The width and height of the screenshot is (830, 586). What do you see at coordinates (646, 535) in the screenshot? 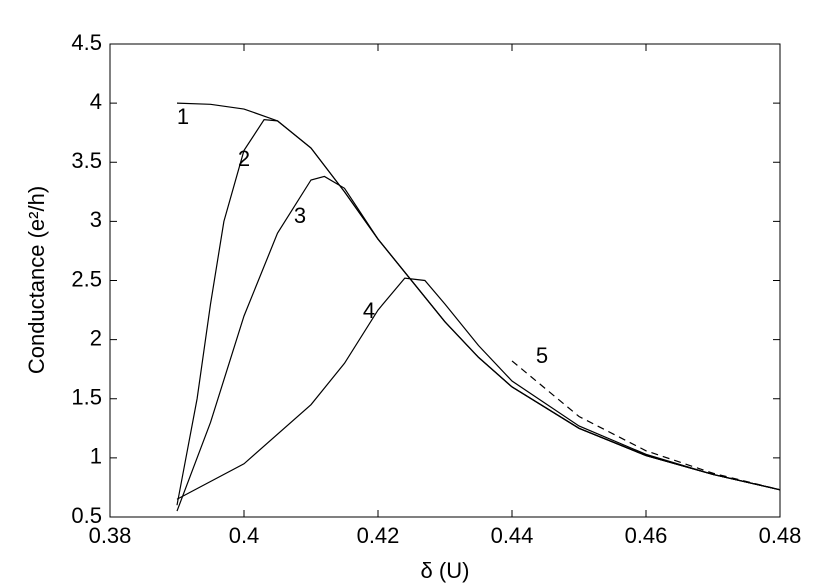
I see `x-tick-label: 0.46` at bounding box center [646, 535].